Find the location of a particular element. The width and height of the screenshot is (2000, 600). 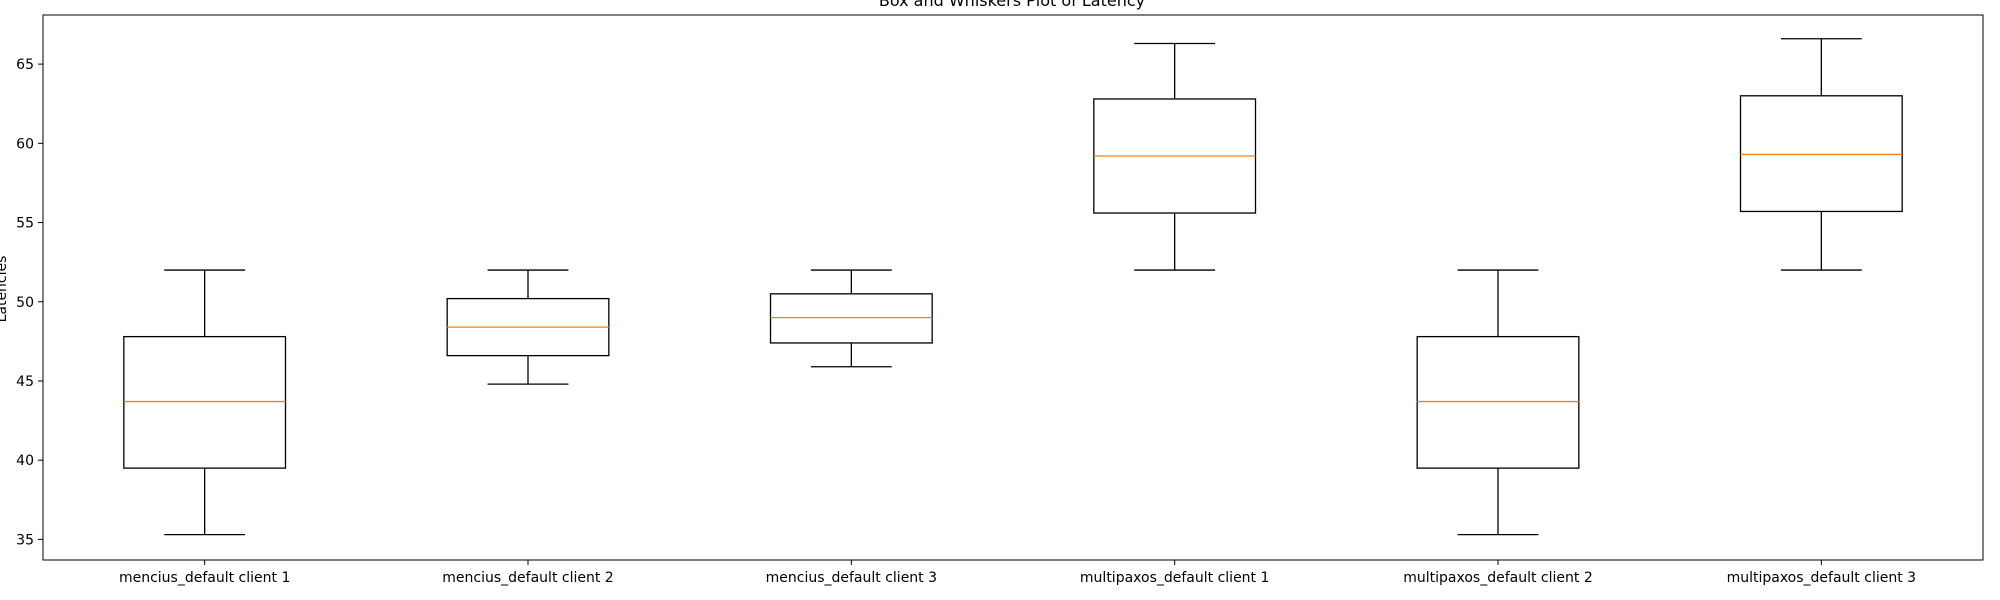

x-tick-label: mencius_default client 2 is located at coordinates (527, 578).